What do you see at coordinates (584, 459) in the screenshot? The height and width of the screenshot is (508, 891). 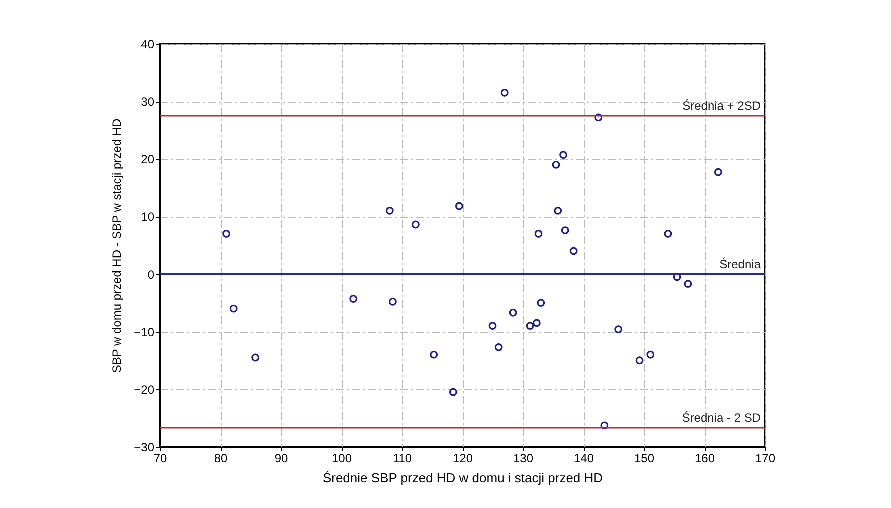 I see `x-tick-label: 140` at bounding box center [584, 459].